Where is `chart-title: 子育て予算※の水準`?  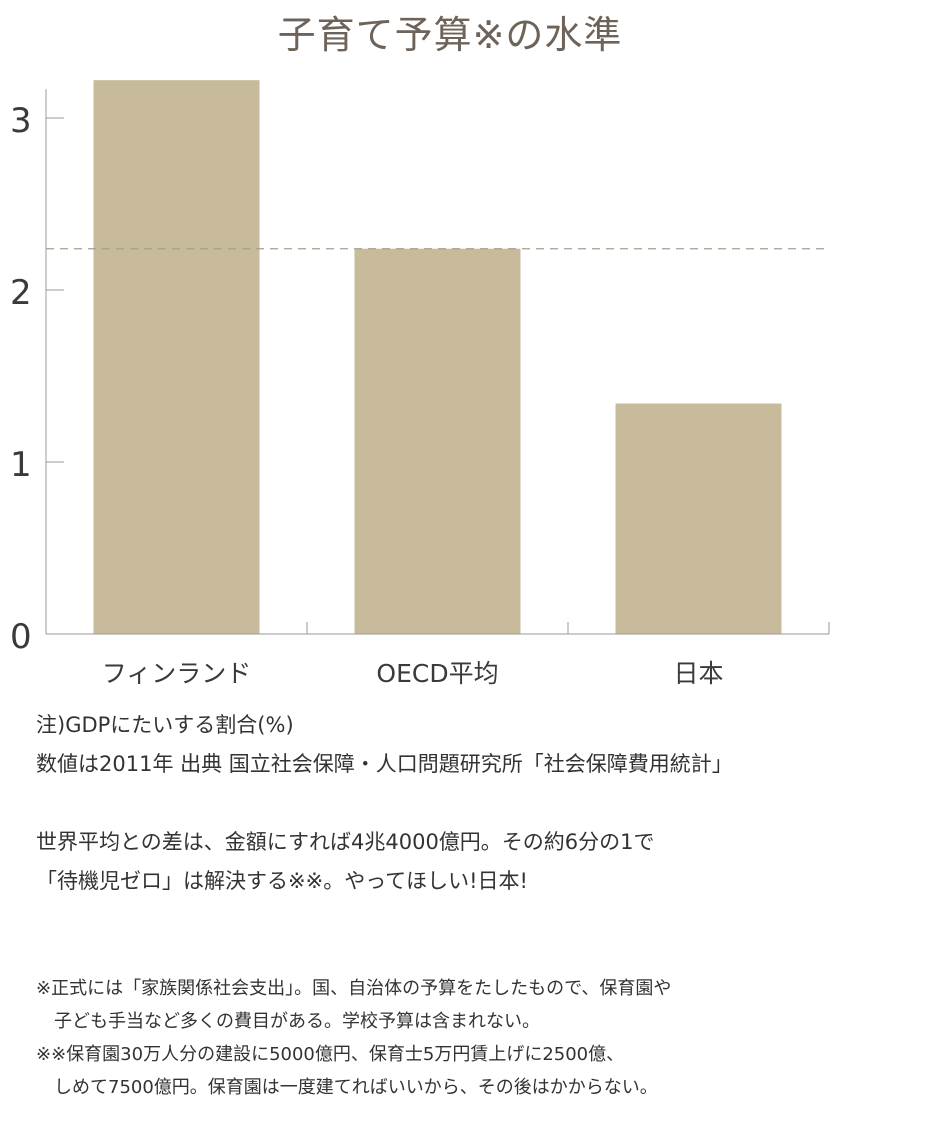
chart-title: 子育て予算※の水準 is located at coordinates (450, 35).